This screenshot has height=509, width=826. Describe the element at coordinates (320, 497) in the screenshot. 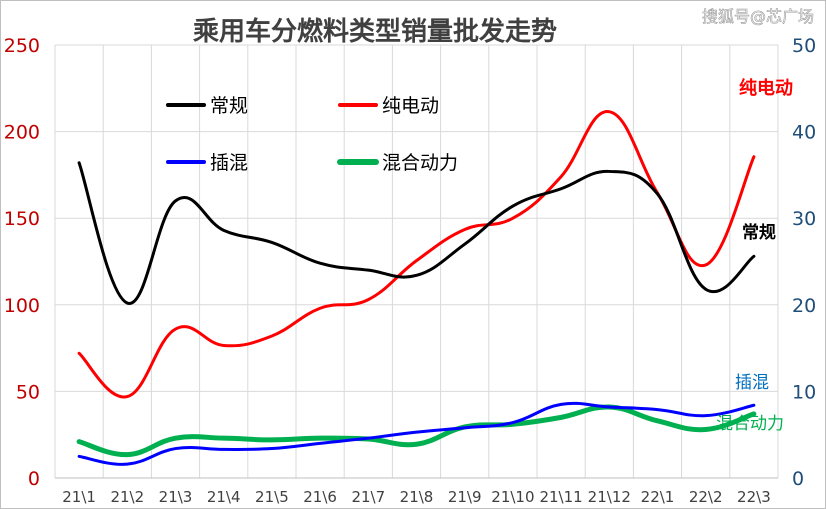

I see `x-tick-label: 21\6` at that location.